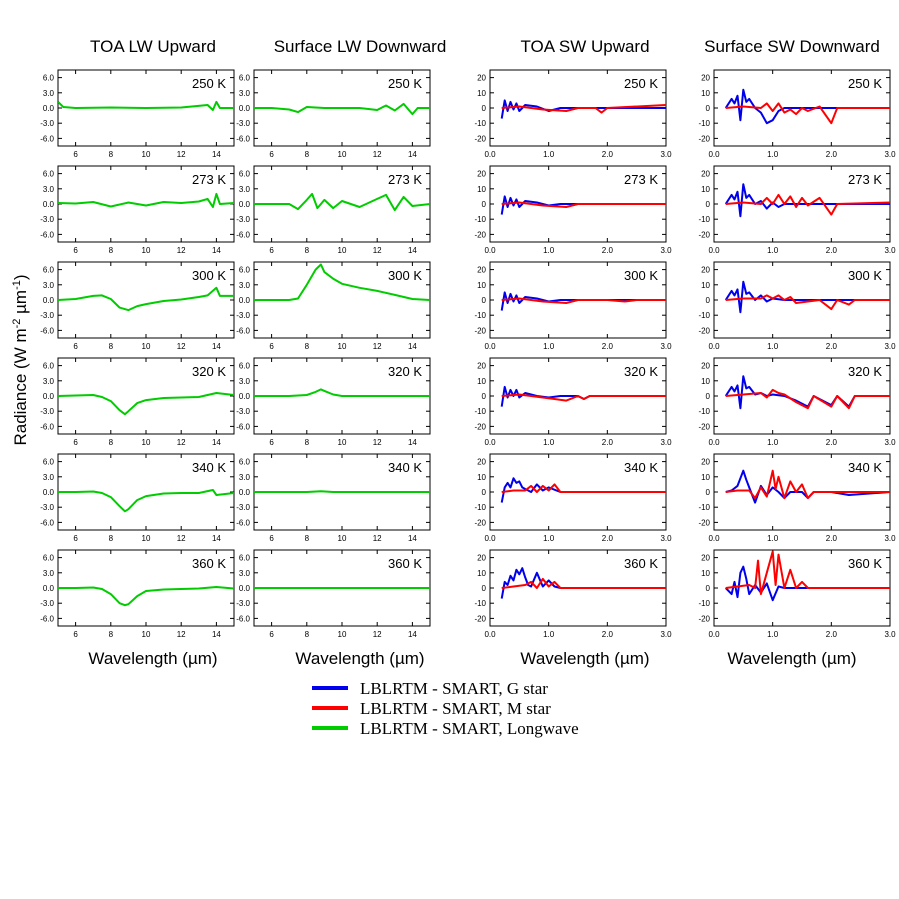 The height and width of the screenshot is (899, 899). What do you see at coordinates (405, 275) in the screenshot?
I see `temperature-label: 300 K` at bounding box center [405, 275].